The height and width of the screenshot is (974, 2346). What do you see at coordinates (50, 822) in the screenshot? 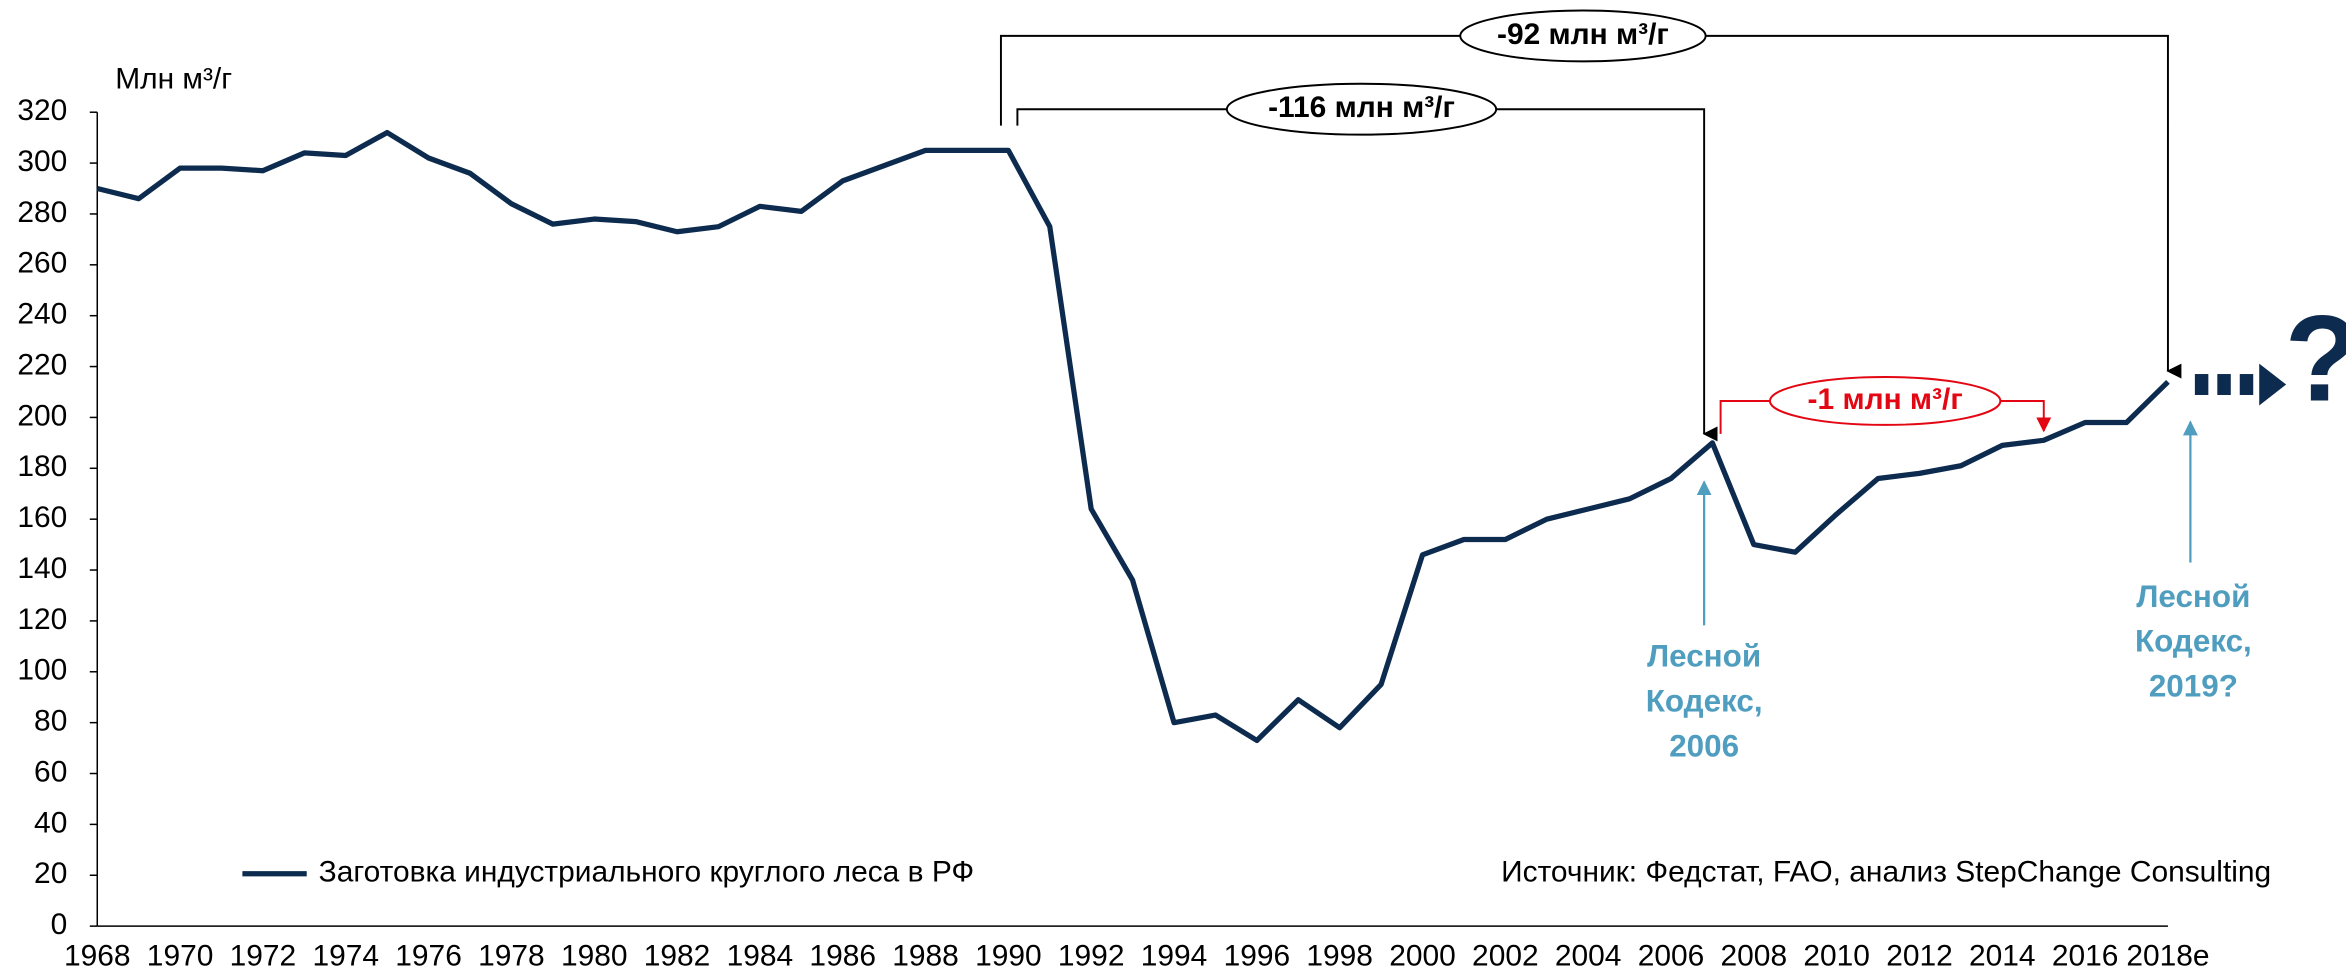
I see `y-tick-label: 40` at bounding box center [50, 822].